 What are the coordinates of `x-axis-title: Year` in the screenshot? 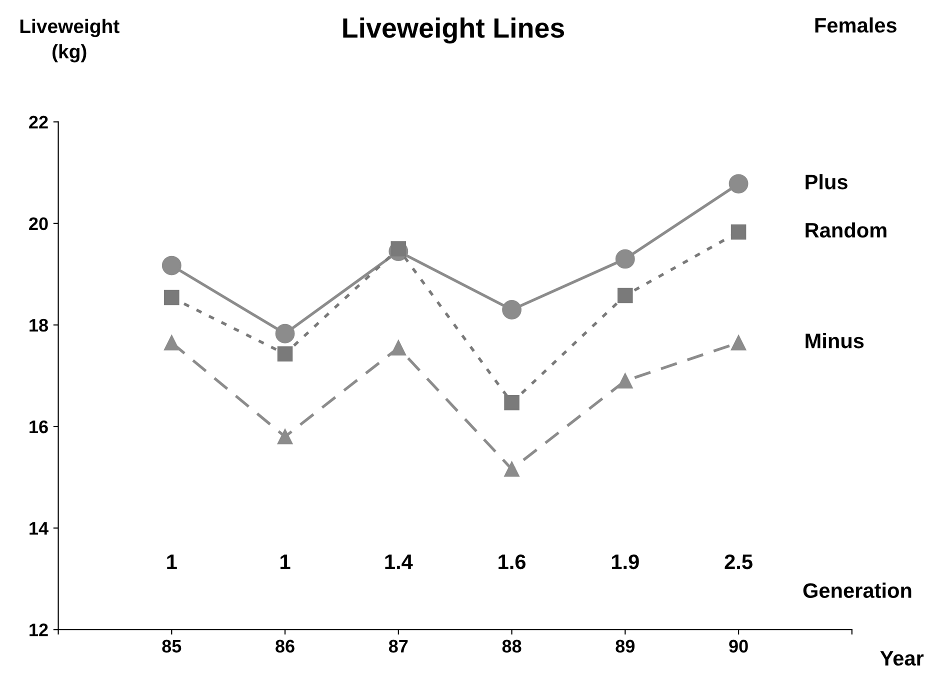 It's located at (902, 658).